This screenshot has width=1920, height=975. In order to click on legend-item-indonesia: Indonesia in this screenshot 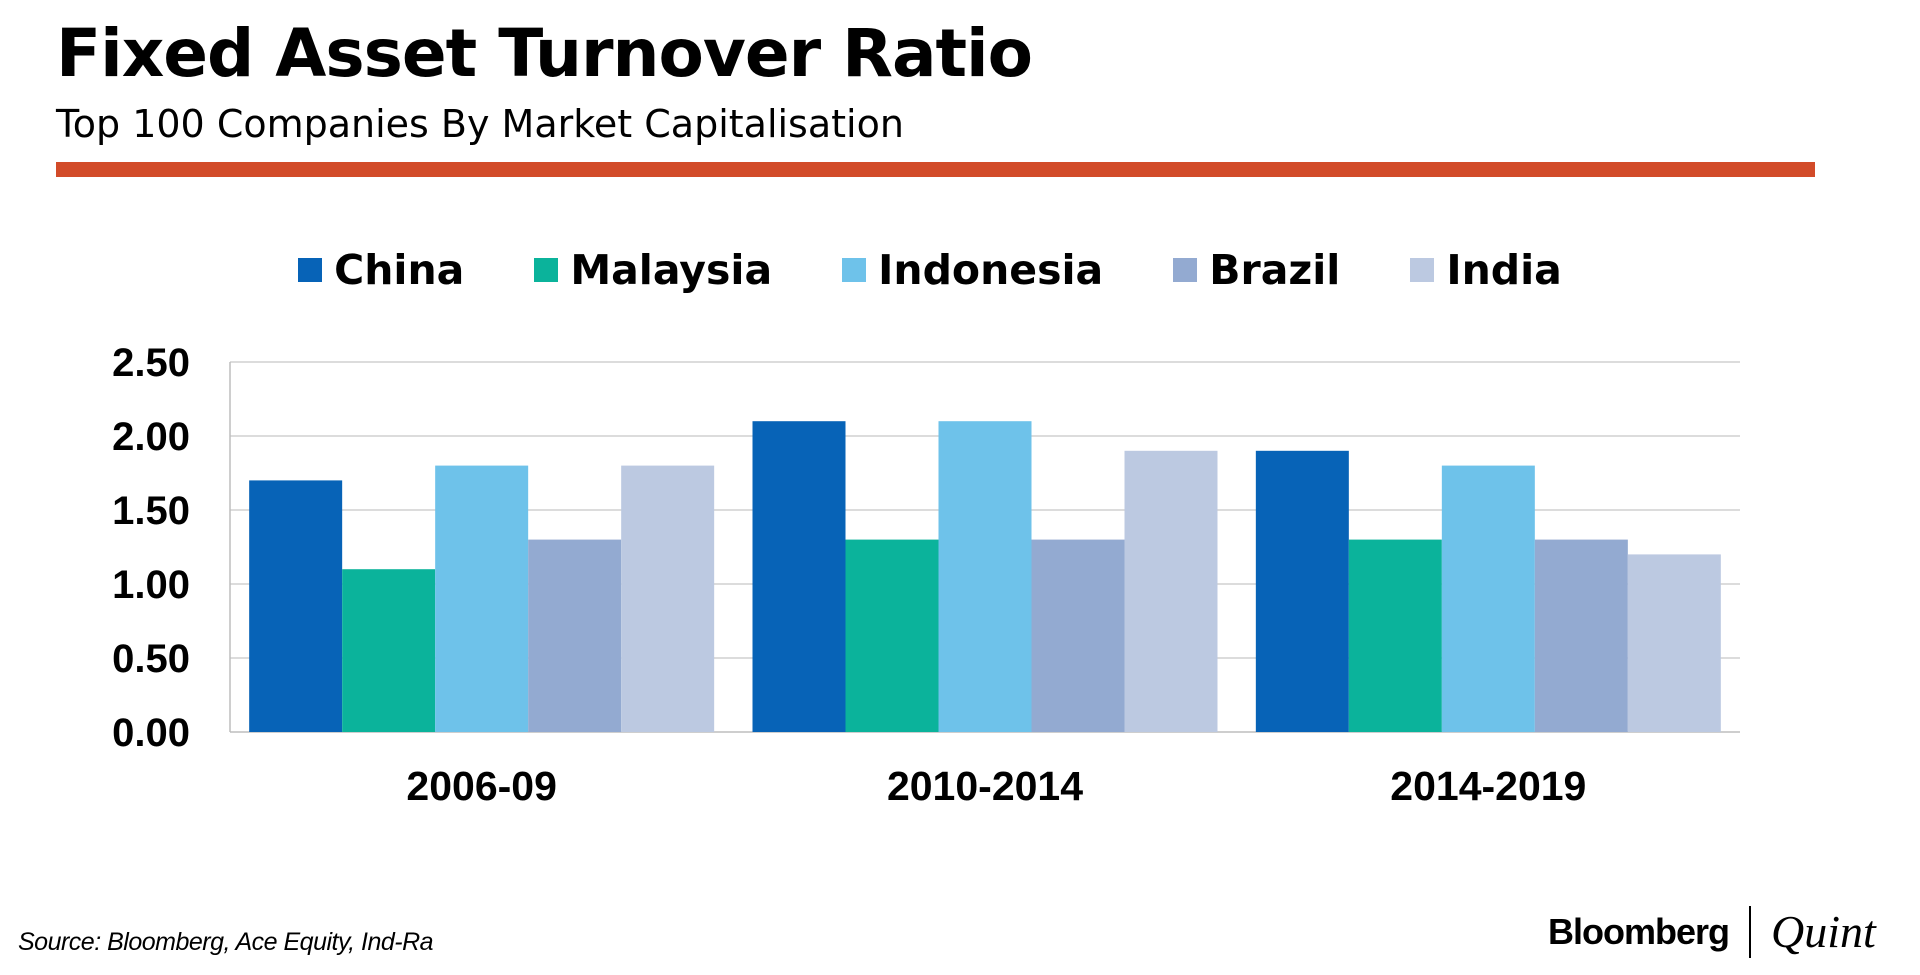, I will do `click(972, 270)`.